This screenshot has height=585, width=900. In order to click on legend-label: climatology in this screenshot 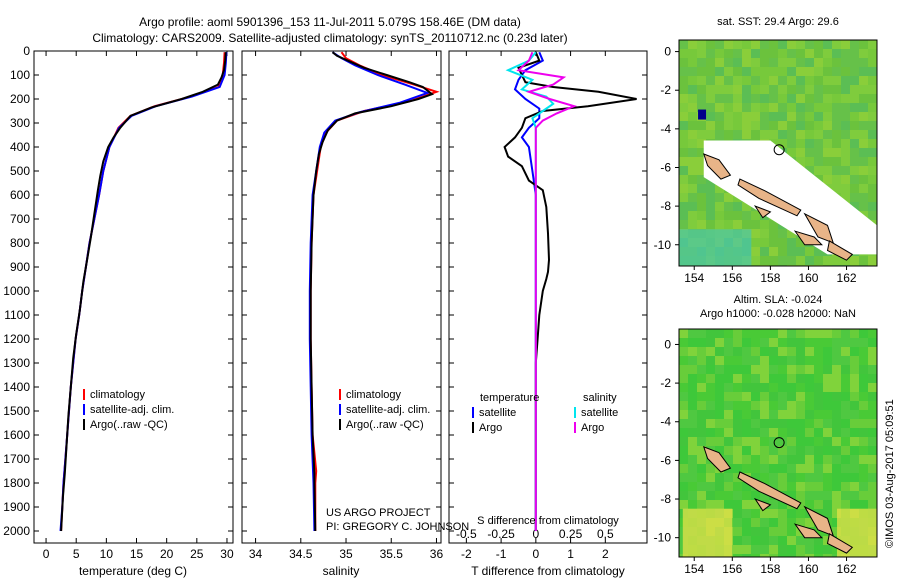, I will do `click(118, 395)`.